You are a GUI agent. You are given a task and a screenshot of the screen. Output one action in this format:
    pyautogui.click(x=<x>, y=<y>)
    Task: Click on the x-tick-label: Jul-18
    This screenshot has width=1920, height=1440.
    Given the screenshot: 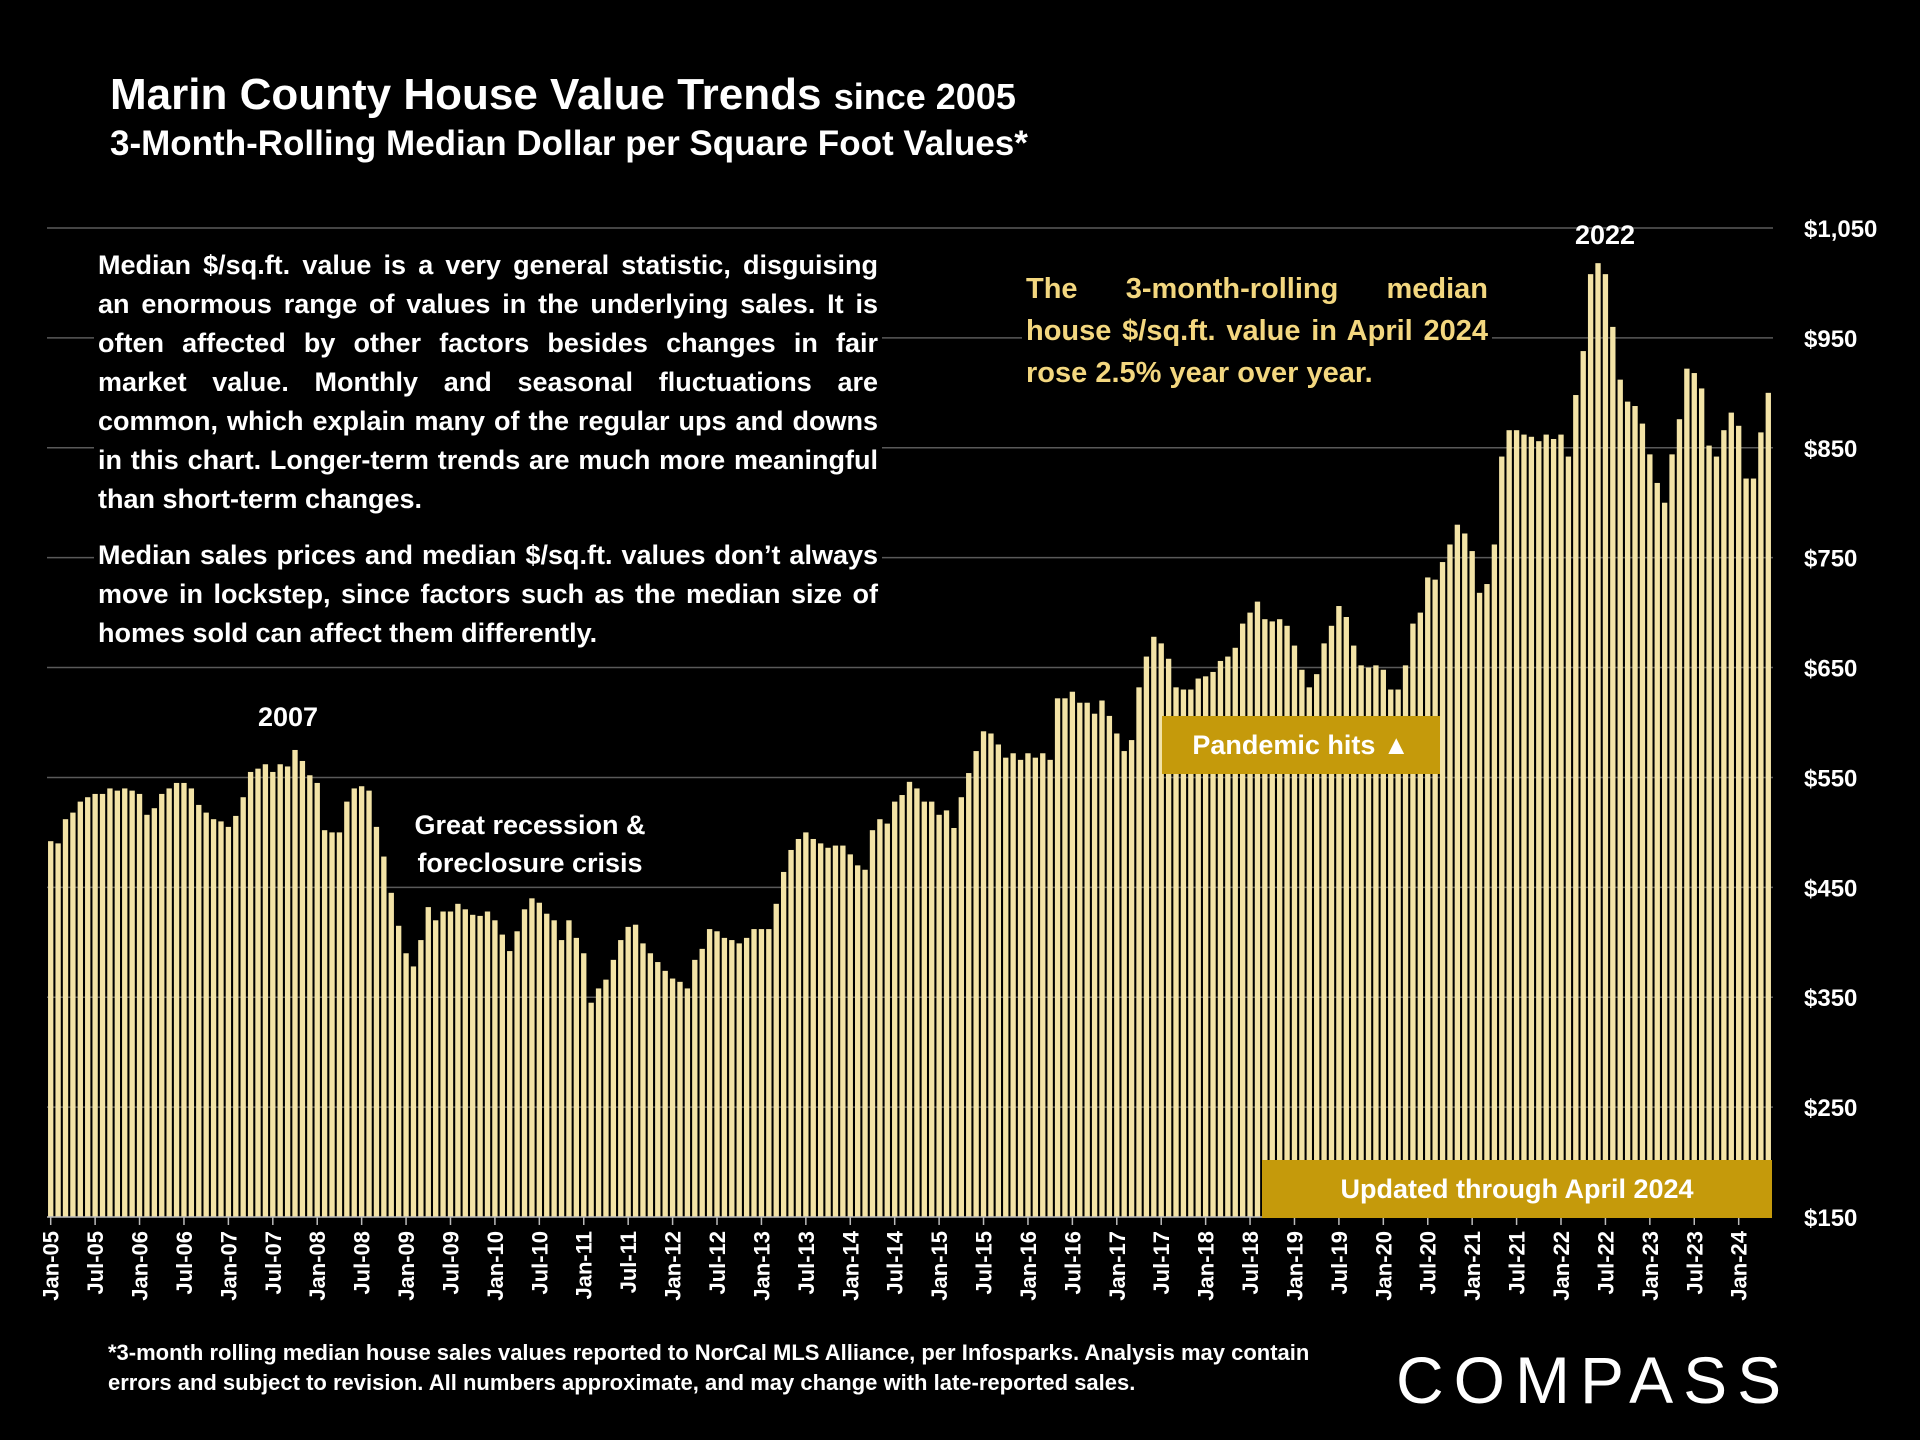 What is the action you would take?
    pyautogui.click(x=1250, y=1263)
    